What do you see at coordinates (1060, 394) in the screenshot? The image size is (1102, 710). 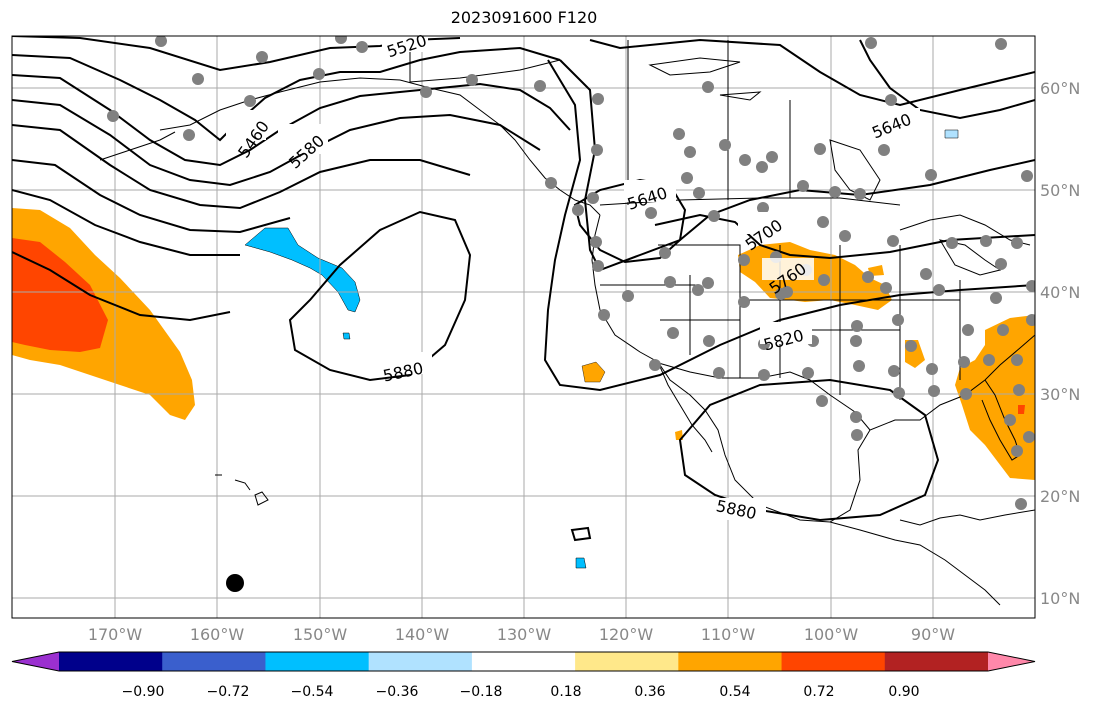 I see `lat-label-30n: 30°N` at bounding box center [1060, 394].